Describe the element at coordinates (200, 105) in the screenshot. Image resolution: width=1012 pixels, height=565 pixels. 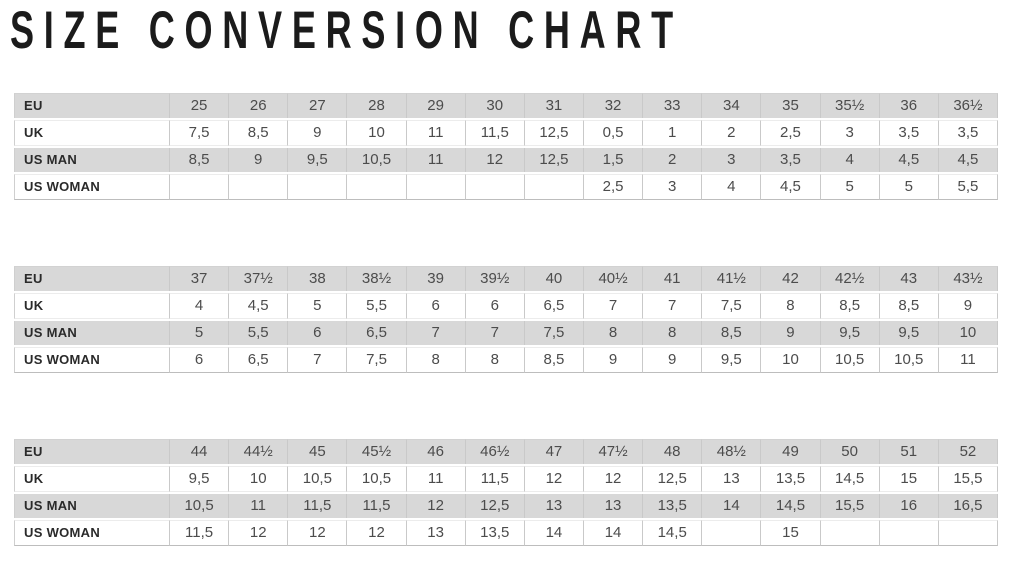
I see `size-cell: 25` at that location.